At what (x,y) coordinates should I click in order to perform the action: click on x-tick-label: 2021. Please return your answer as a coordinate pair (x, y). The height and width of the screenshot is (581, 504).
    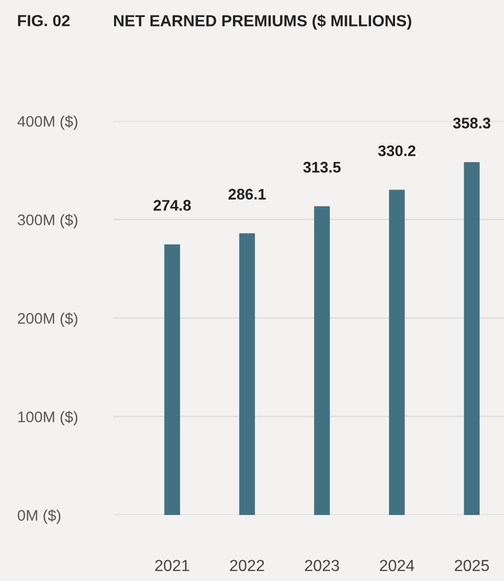
    Looking at the image, I should click on (172, 566).